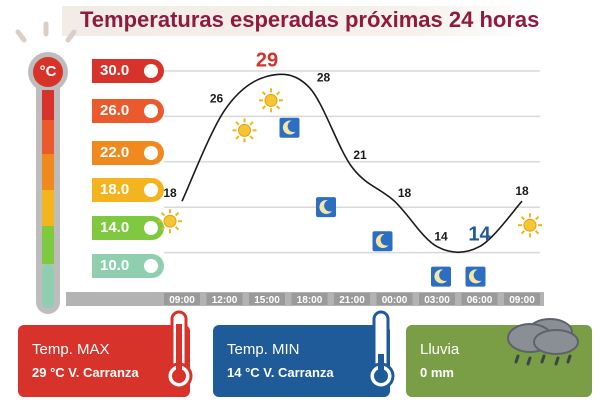 This screenshot has height=402, width=603. Describe the element at coordinates (381, 350) in the screenshot. I see `thermometer-cold-icon` at that location.